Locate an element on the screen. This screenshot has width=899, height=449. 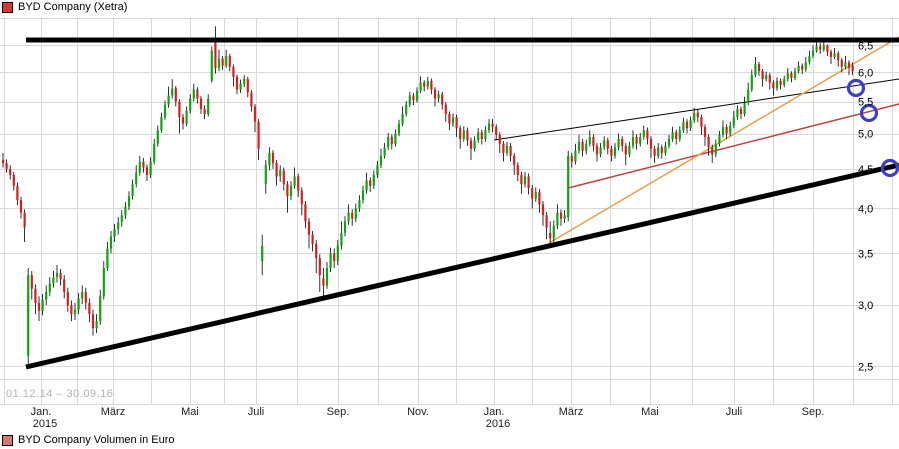
volume-legend: BYD Company Volumen in Euro is located at coordinates (88, 440).